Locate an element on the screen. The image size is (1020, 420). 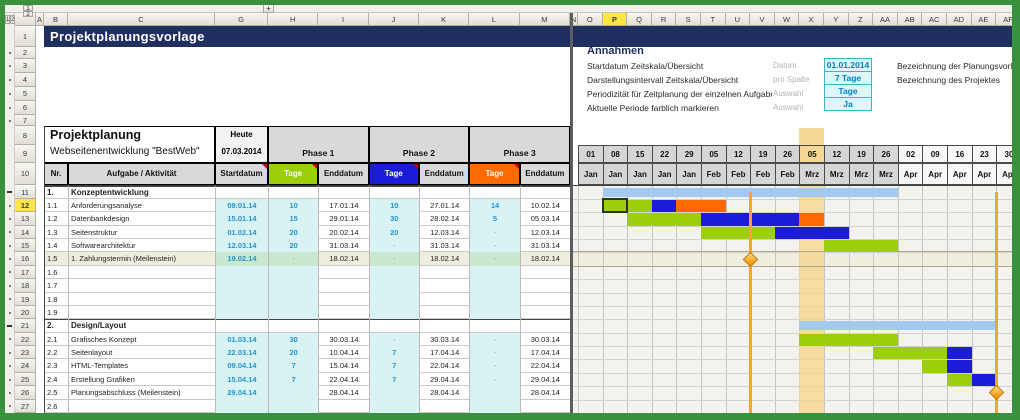
gantt-week-header: 22 is located at coordinates (664, 154).